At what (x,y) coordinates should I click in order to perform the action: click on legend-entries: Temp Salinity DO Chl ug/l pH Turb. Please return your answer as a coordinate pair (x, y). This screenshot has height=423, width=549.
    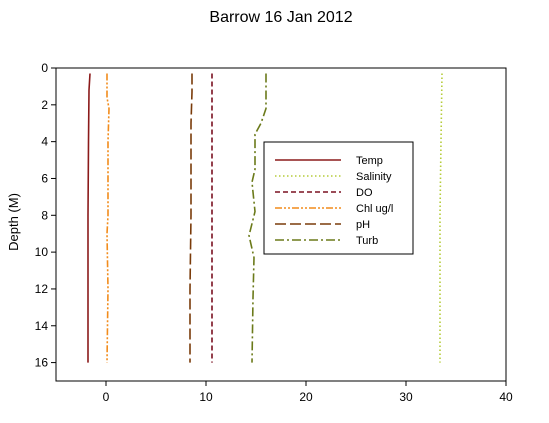
    Looking at the image, I should click on (334, 201).